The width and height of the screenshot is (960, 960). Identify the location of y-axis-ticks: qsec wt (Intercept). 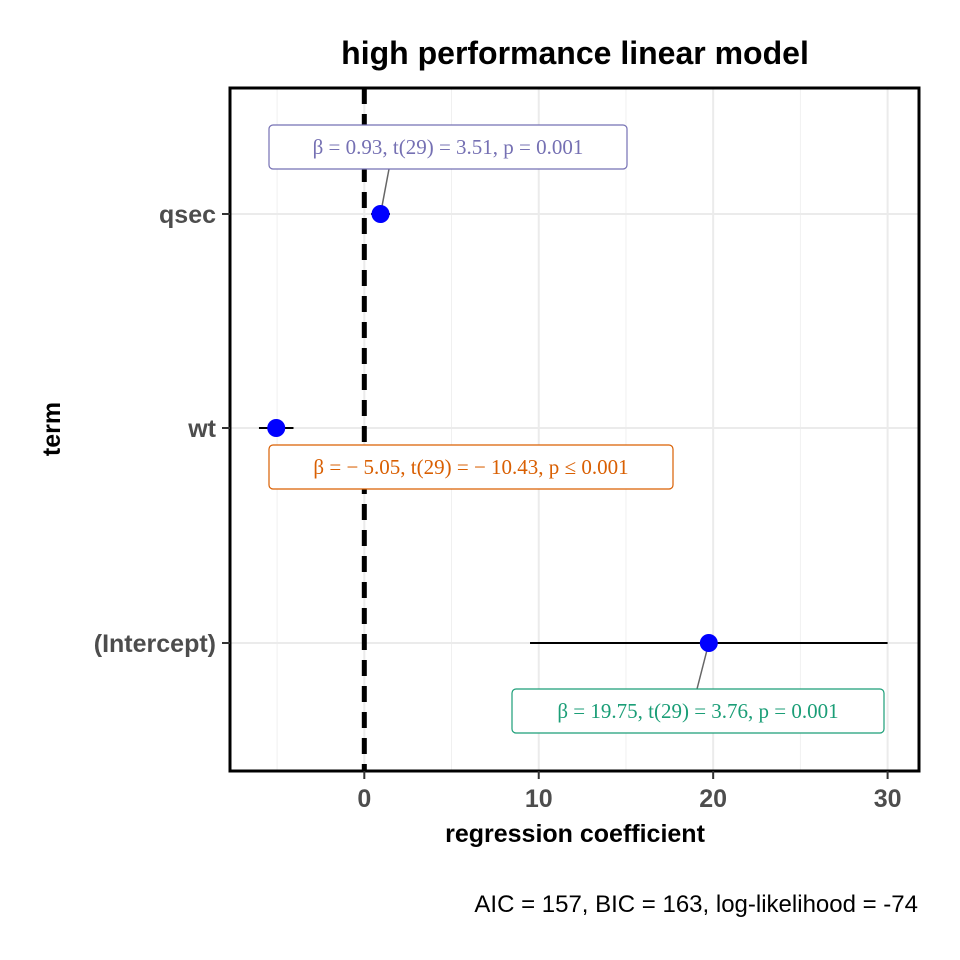
(162, 429).